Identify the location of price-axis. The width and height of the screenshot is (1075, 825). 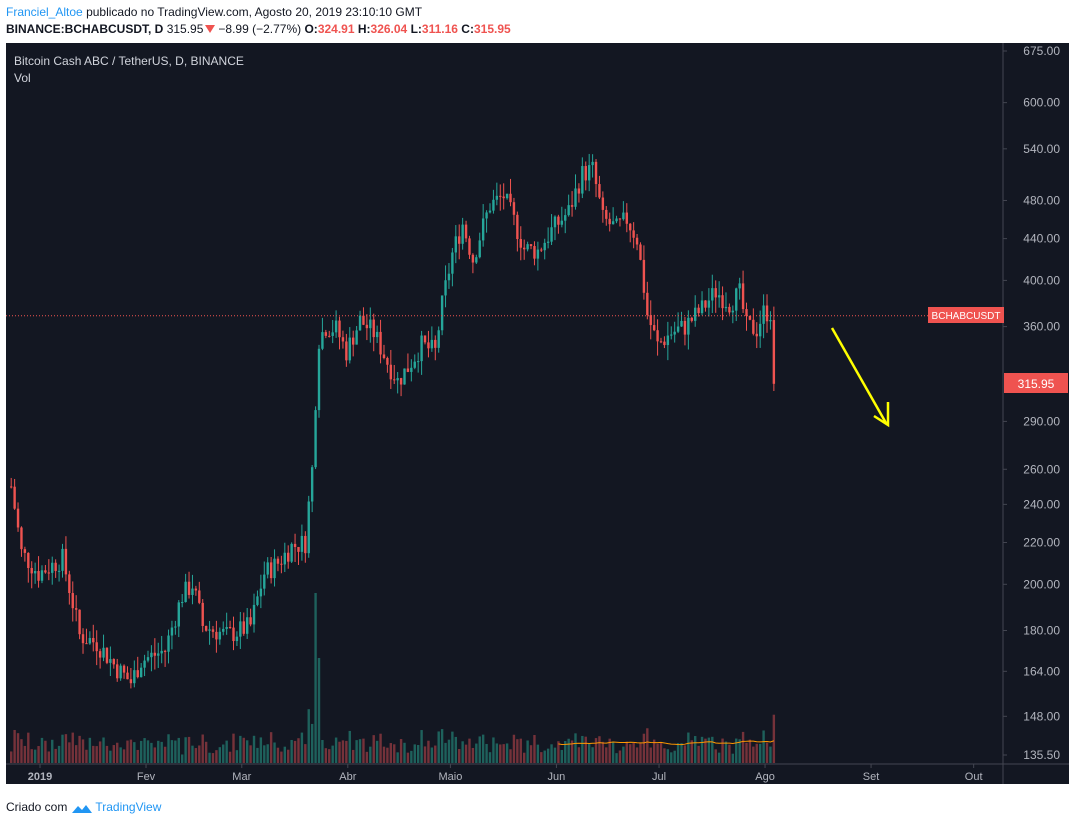
(1036, 403).